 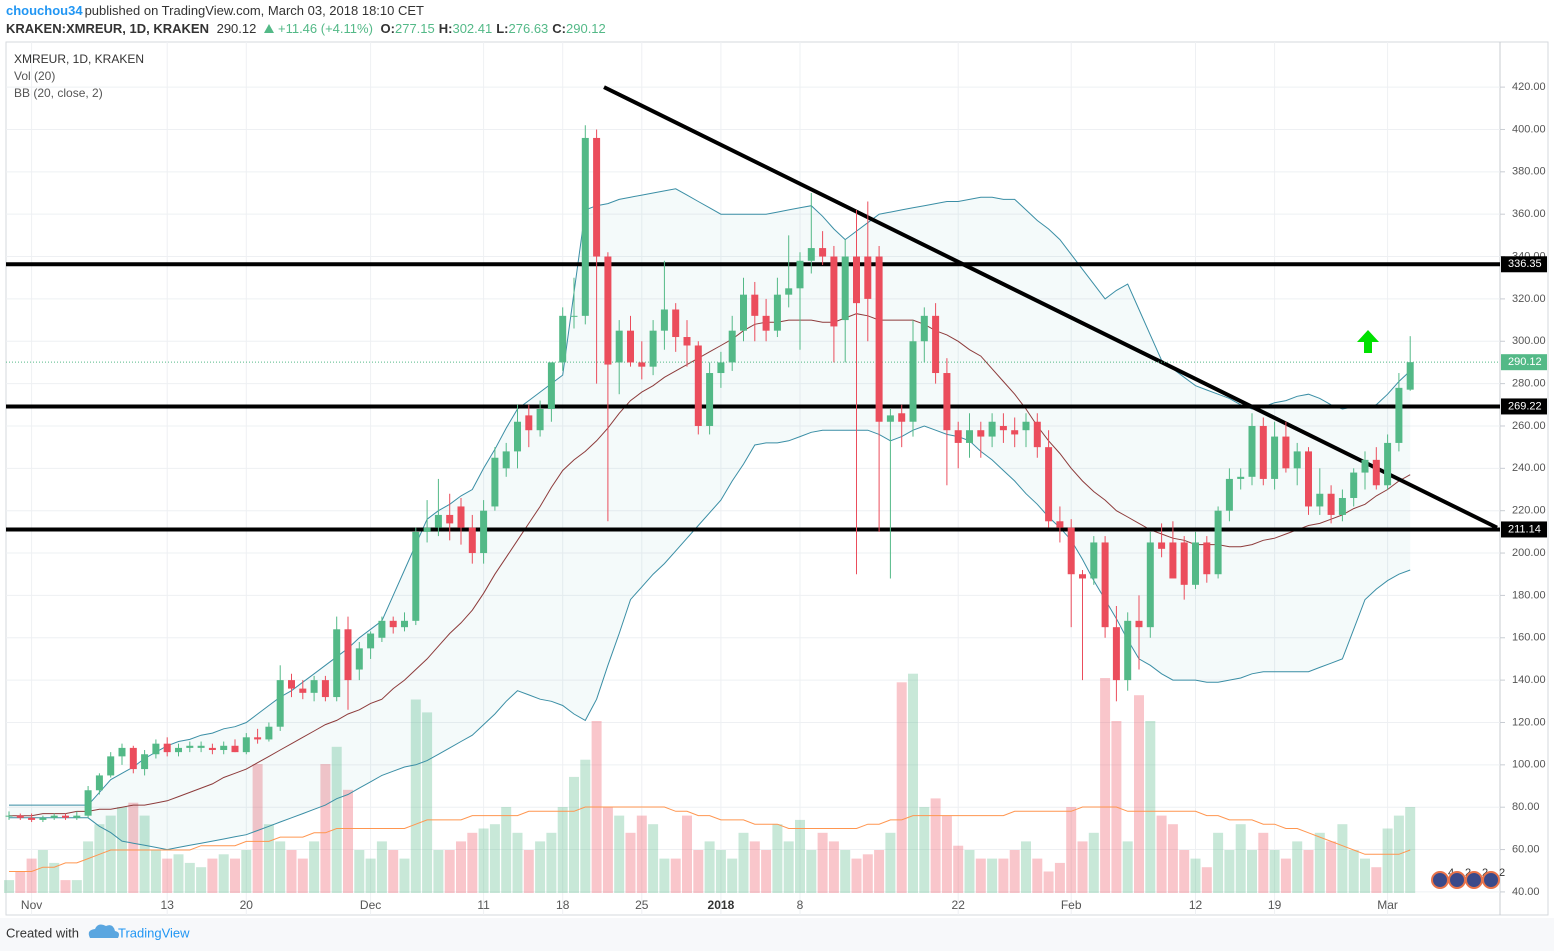 I want to click on x-tick-label: 12, so click(x=1196, y=905).